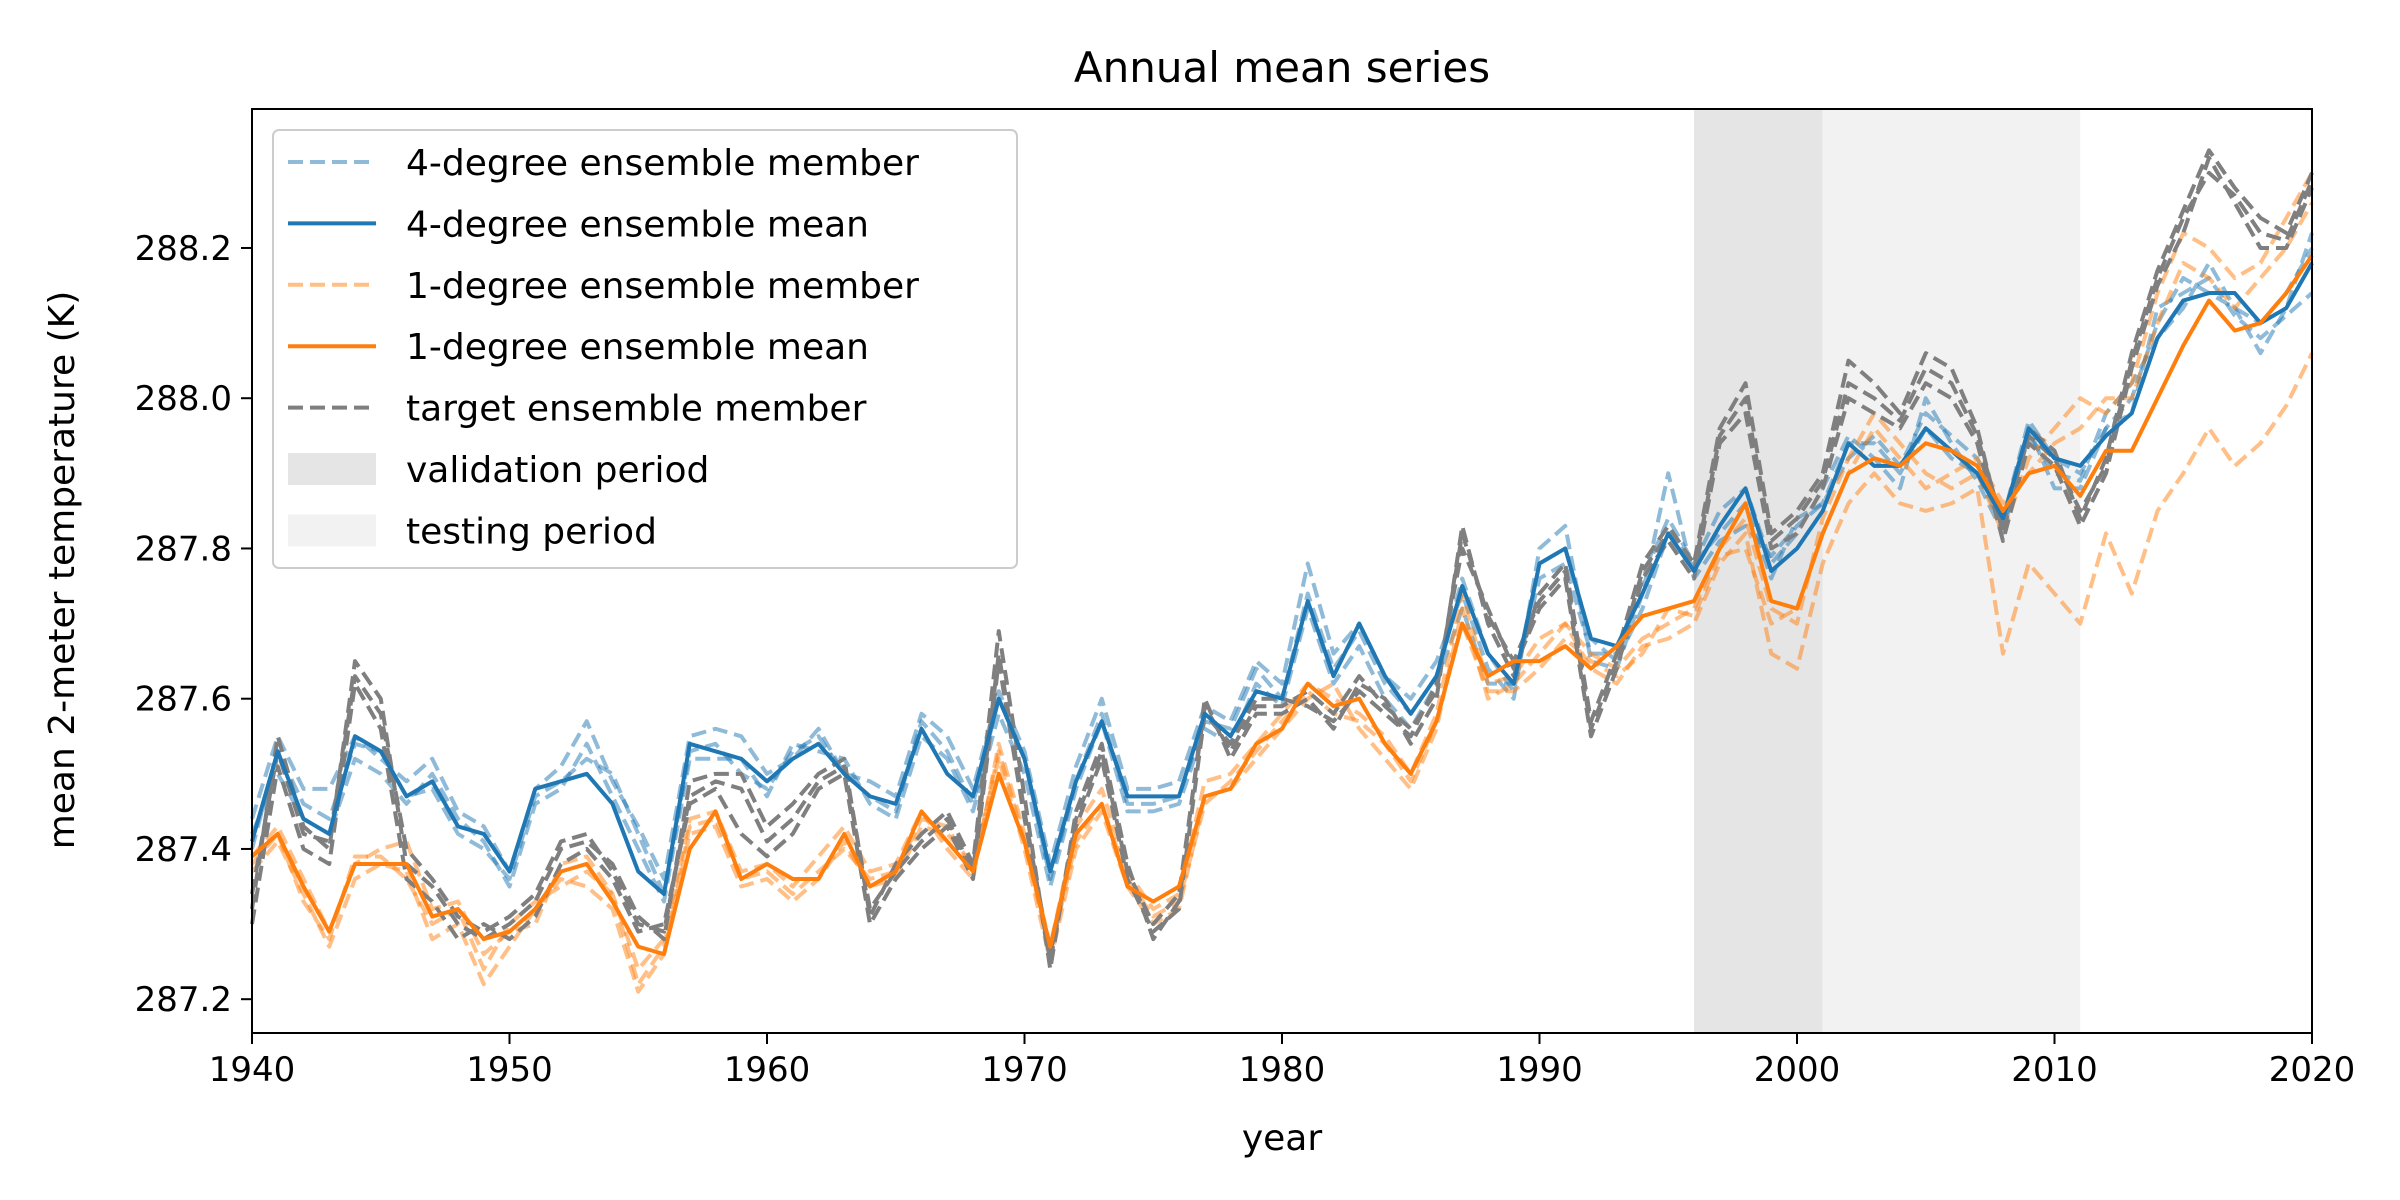 This screenshot has width=2400, height=1200. I want to click on y-tick-label: 287.6, so click(183, 700).